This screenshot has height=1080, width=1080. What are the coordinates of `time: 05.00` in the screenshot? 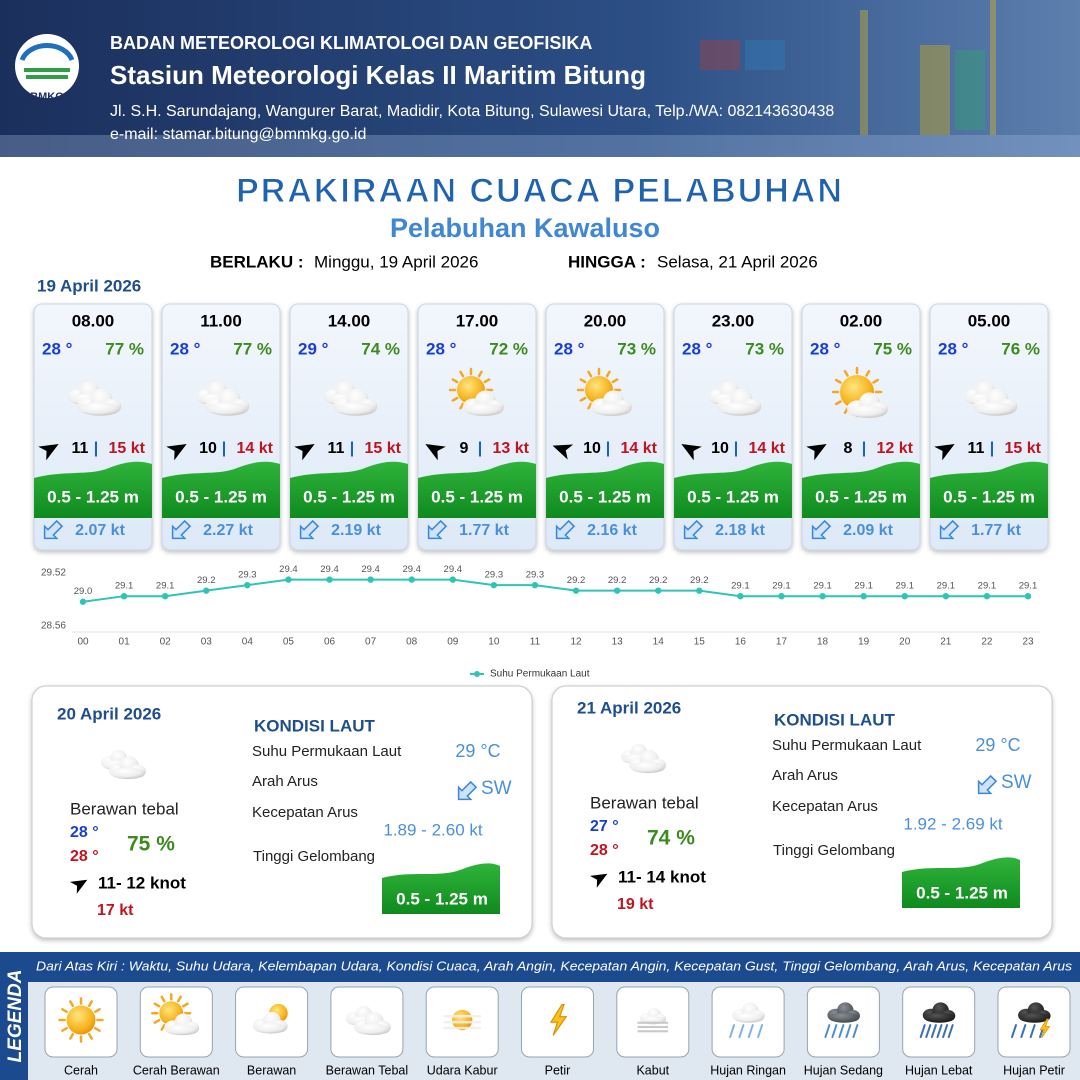 It's located at (989, 320).